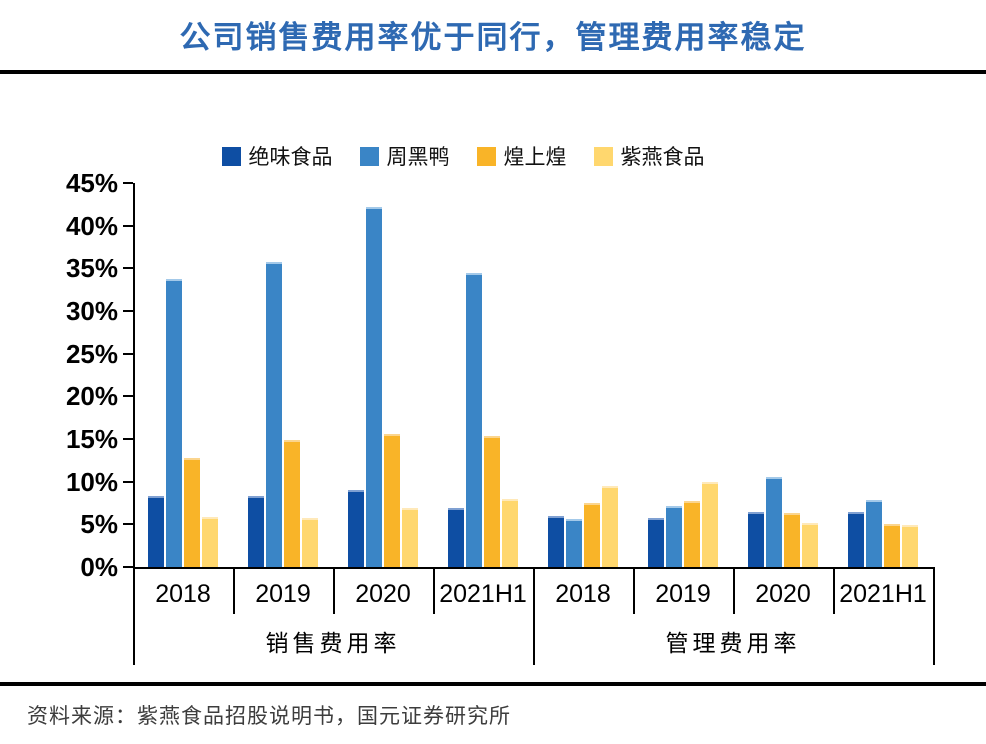 The image size is (986, 744). What do you see at coordinates (493, 72) in the screenshot?
I see `title-divider-line` at bounding box center [493, 72].